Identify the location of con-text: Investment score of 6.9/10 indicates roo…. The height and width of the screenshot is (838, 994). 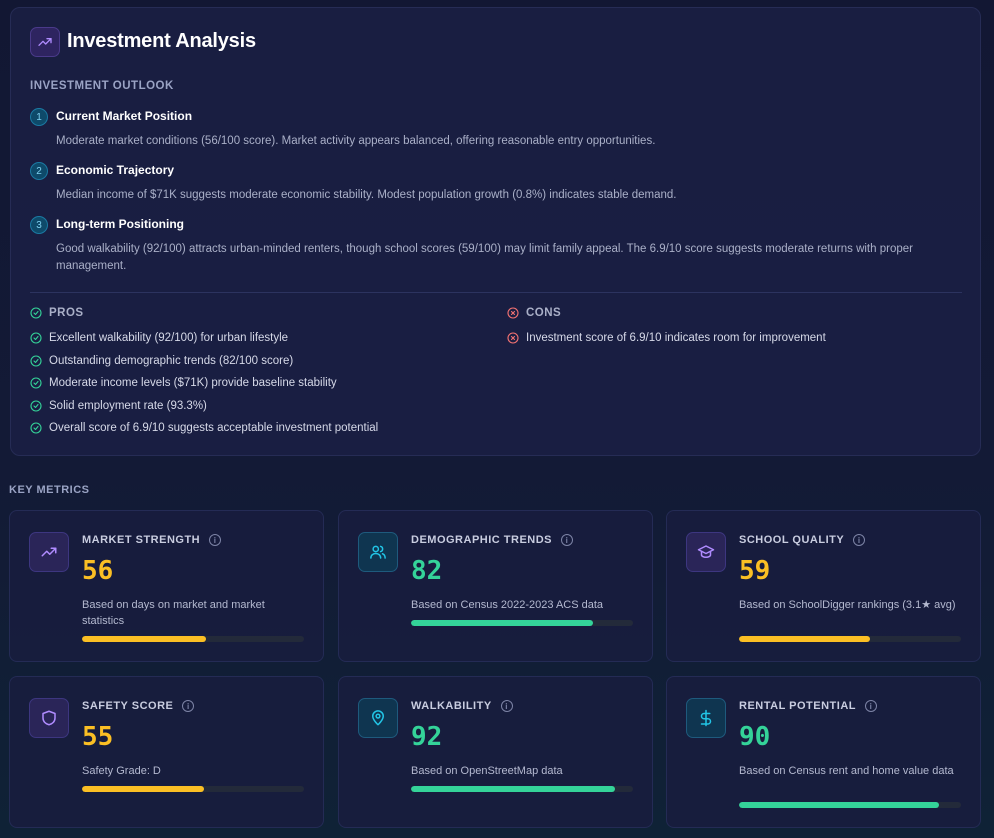
(676, 338).